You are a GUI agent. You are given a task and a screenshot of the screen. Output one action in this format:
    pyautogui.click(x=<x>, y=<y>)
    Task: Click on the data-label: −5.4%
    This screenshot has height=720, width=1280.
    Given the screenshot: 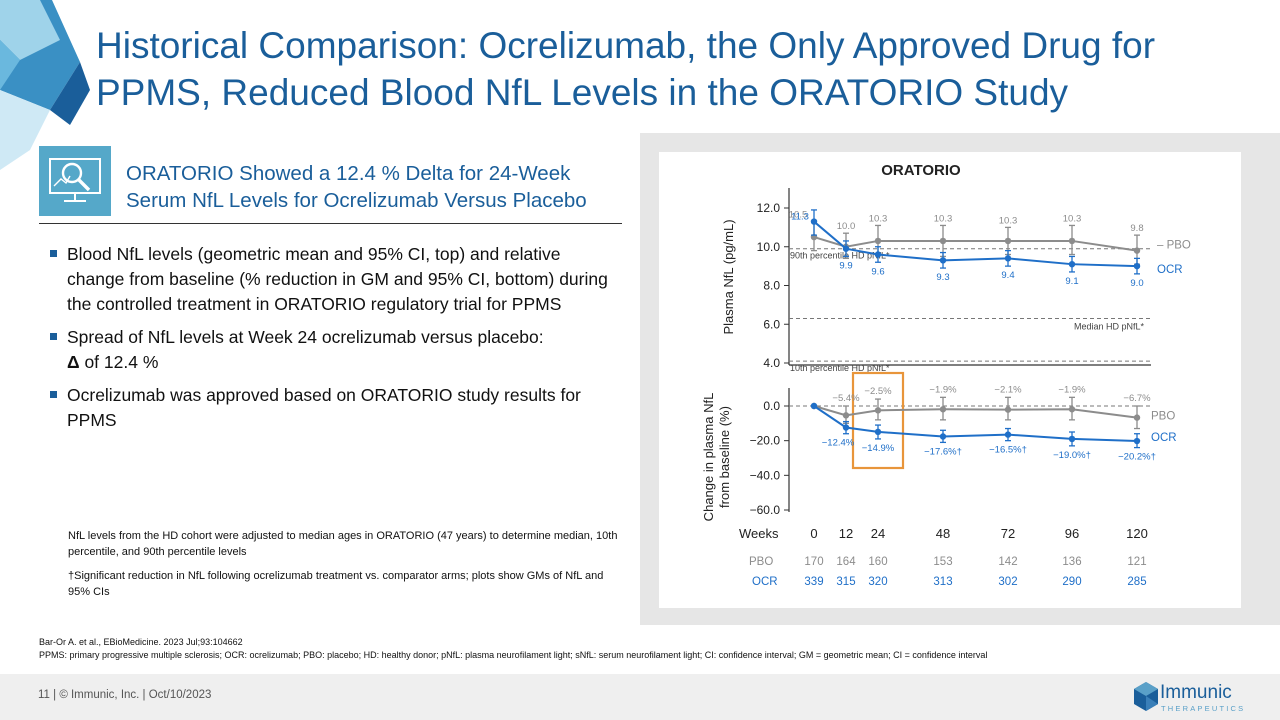 What is the action you would take?
    pyautogui.click(x=846, y=398)
    